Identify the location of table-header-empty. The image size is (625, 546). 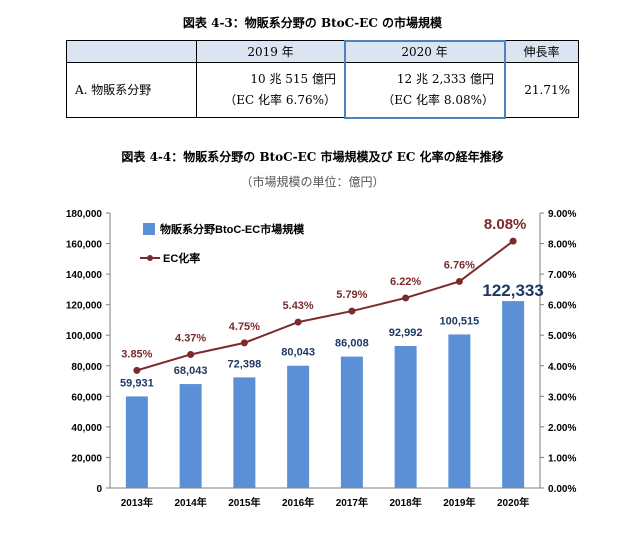
(132, 52).